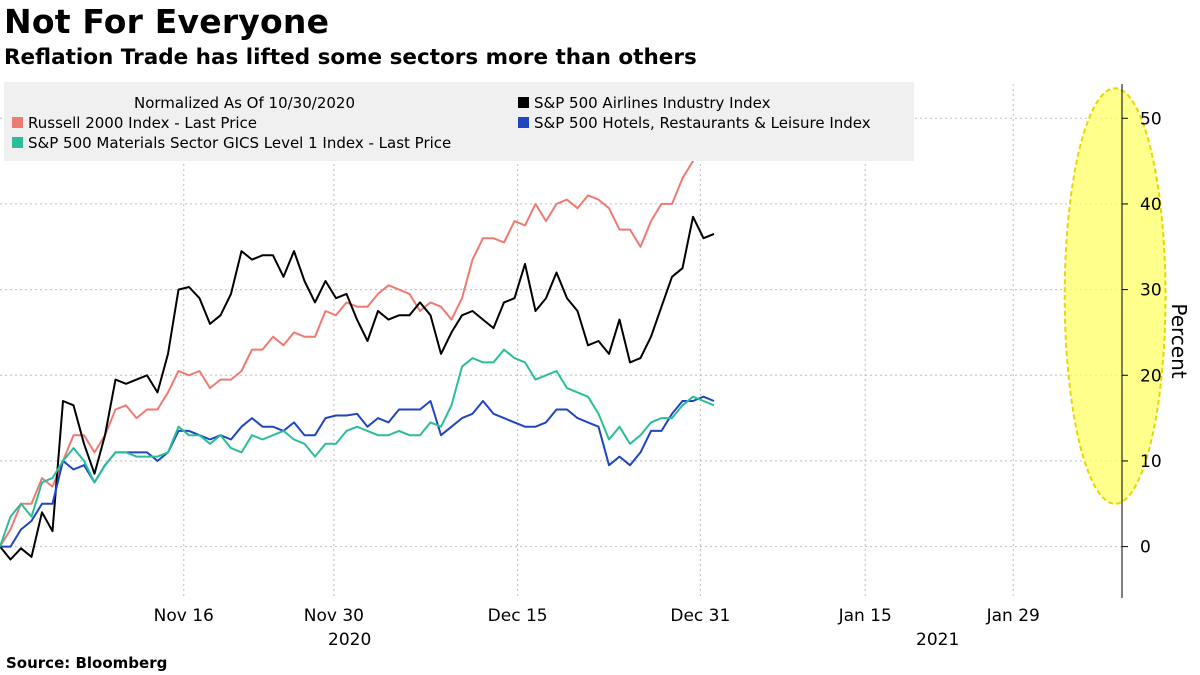  Describe the element at coordinates (244, 103) in the screenshot. I see `legend-header: Normalized As Of 10/30/2020` at that location.